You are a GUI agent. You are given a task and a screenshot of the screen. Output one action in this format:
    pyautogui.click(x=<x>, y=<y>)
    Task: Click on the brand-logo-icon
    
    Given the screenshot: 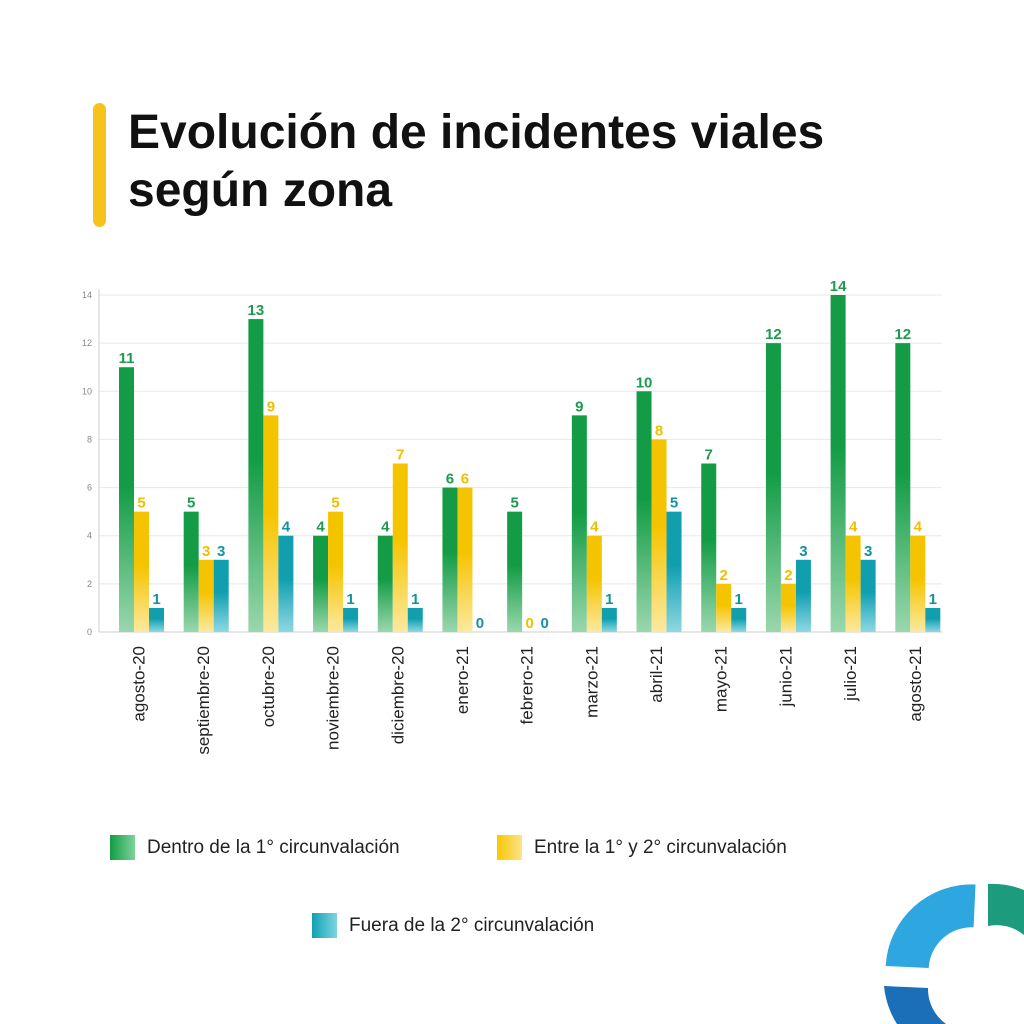 What is the action you would take?
    pyautogui.click(x=954, y=953)
    